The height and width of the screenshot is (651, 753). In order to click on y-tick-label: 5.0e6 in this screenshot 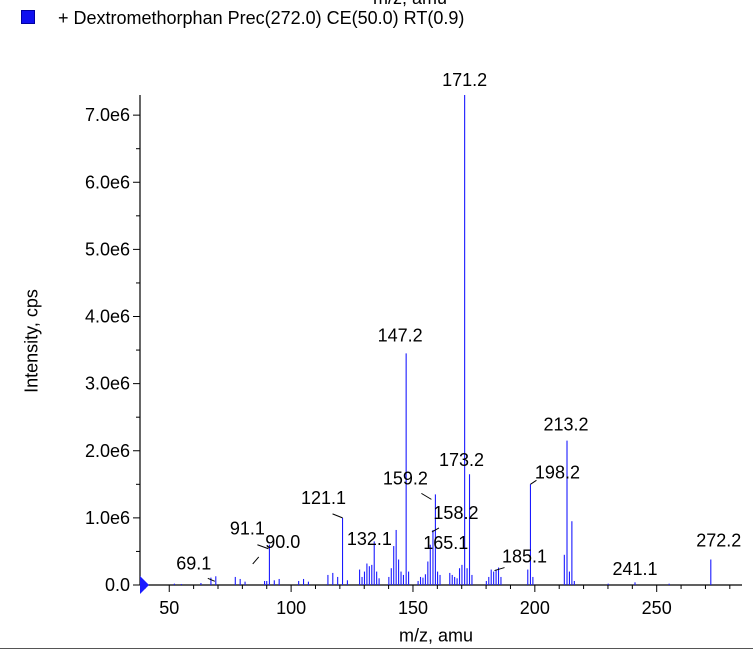, I will do `click(107, 249)`.